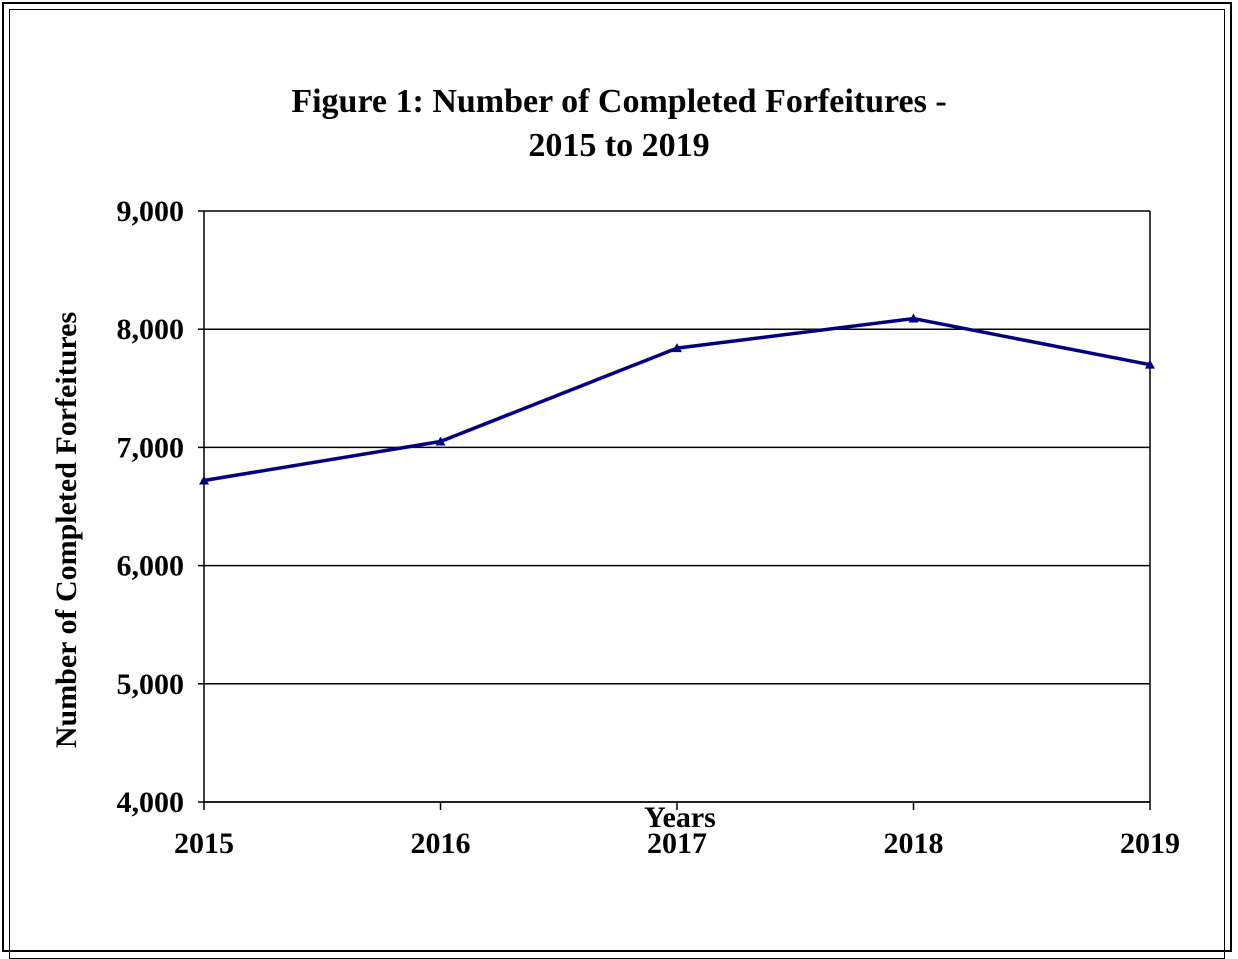 Image resolution: width=1238 pixels, height=959 pixels. Describe the element at coordinates (204, 843) in the screenshot. I see `x-tick-label: 2015` at that location.